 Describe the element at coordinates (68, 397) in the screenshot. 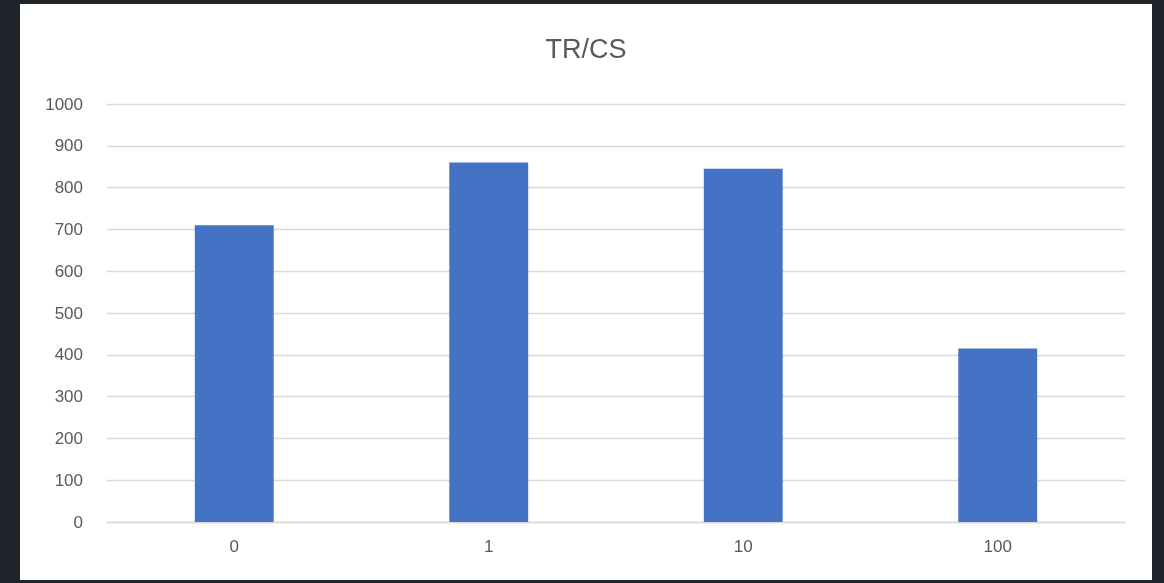

I see `y-tick-label: 300` at that location.